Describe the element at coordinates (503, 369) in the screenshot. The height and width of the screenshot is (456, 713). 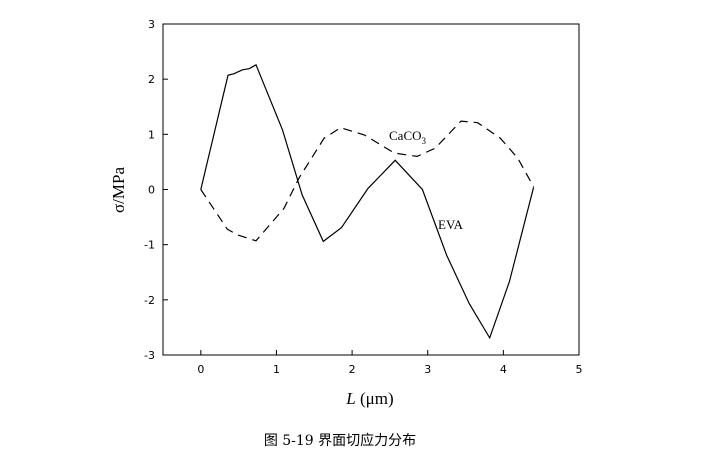
I see `x-tick-label: 4` at that location.